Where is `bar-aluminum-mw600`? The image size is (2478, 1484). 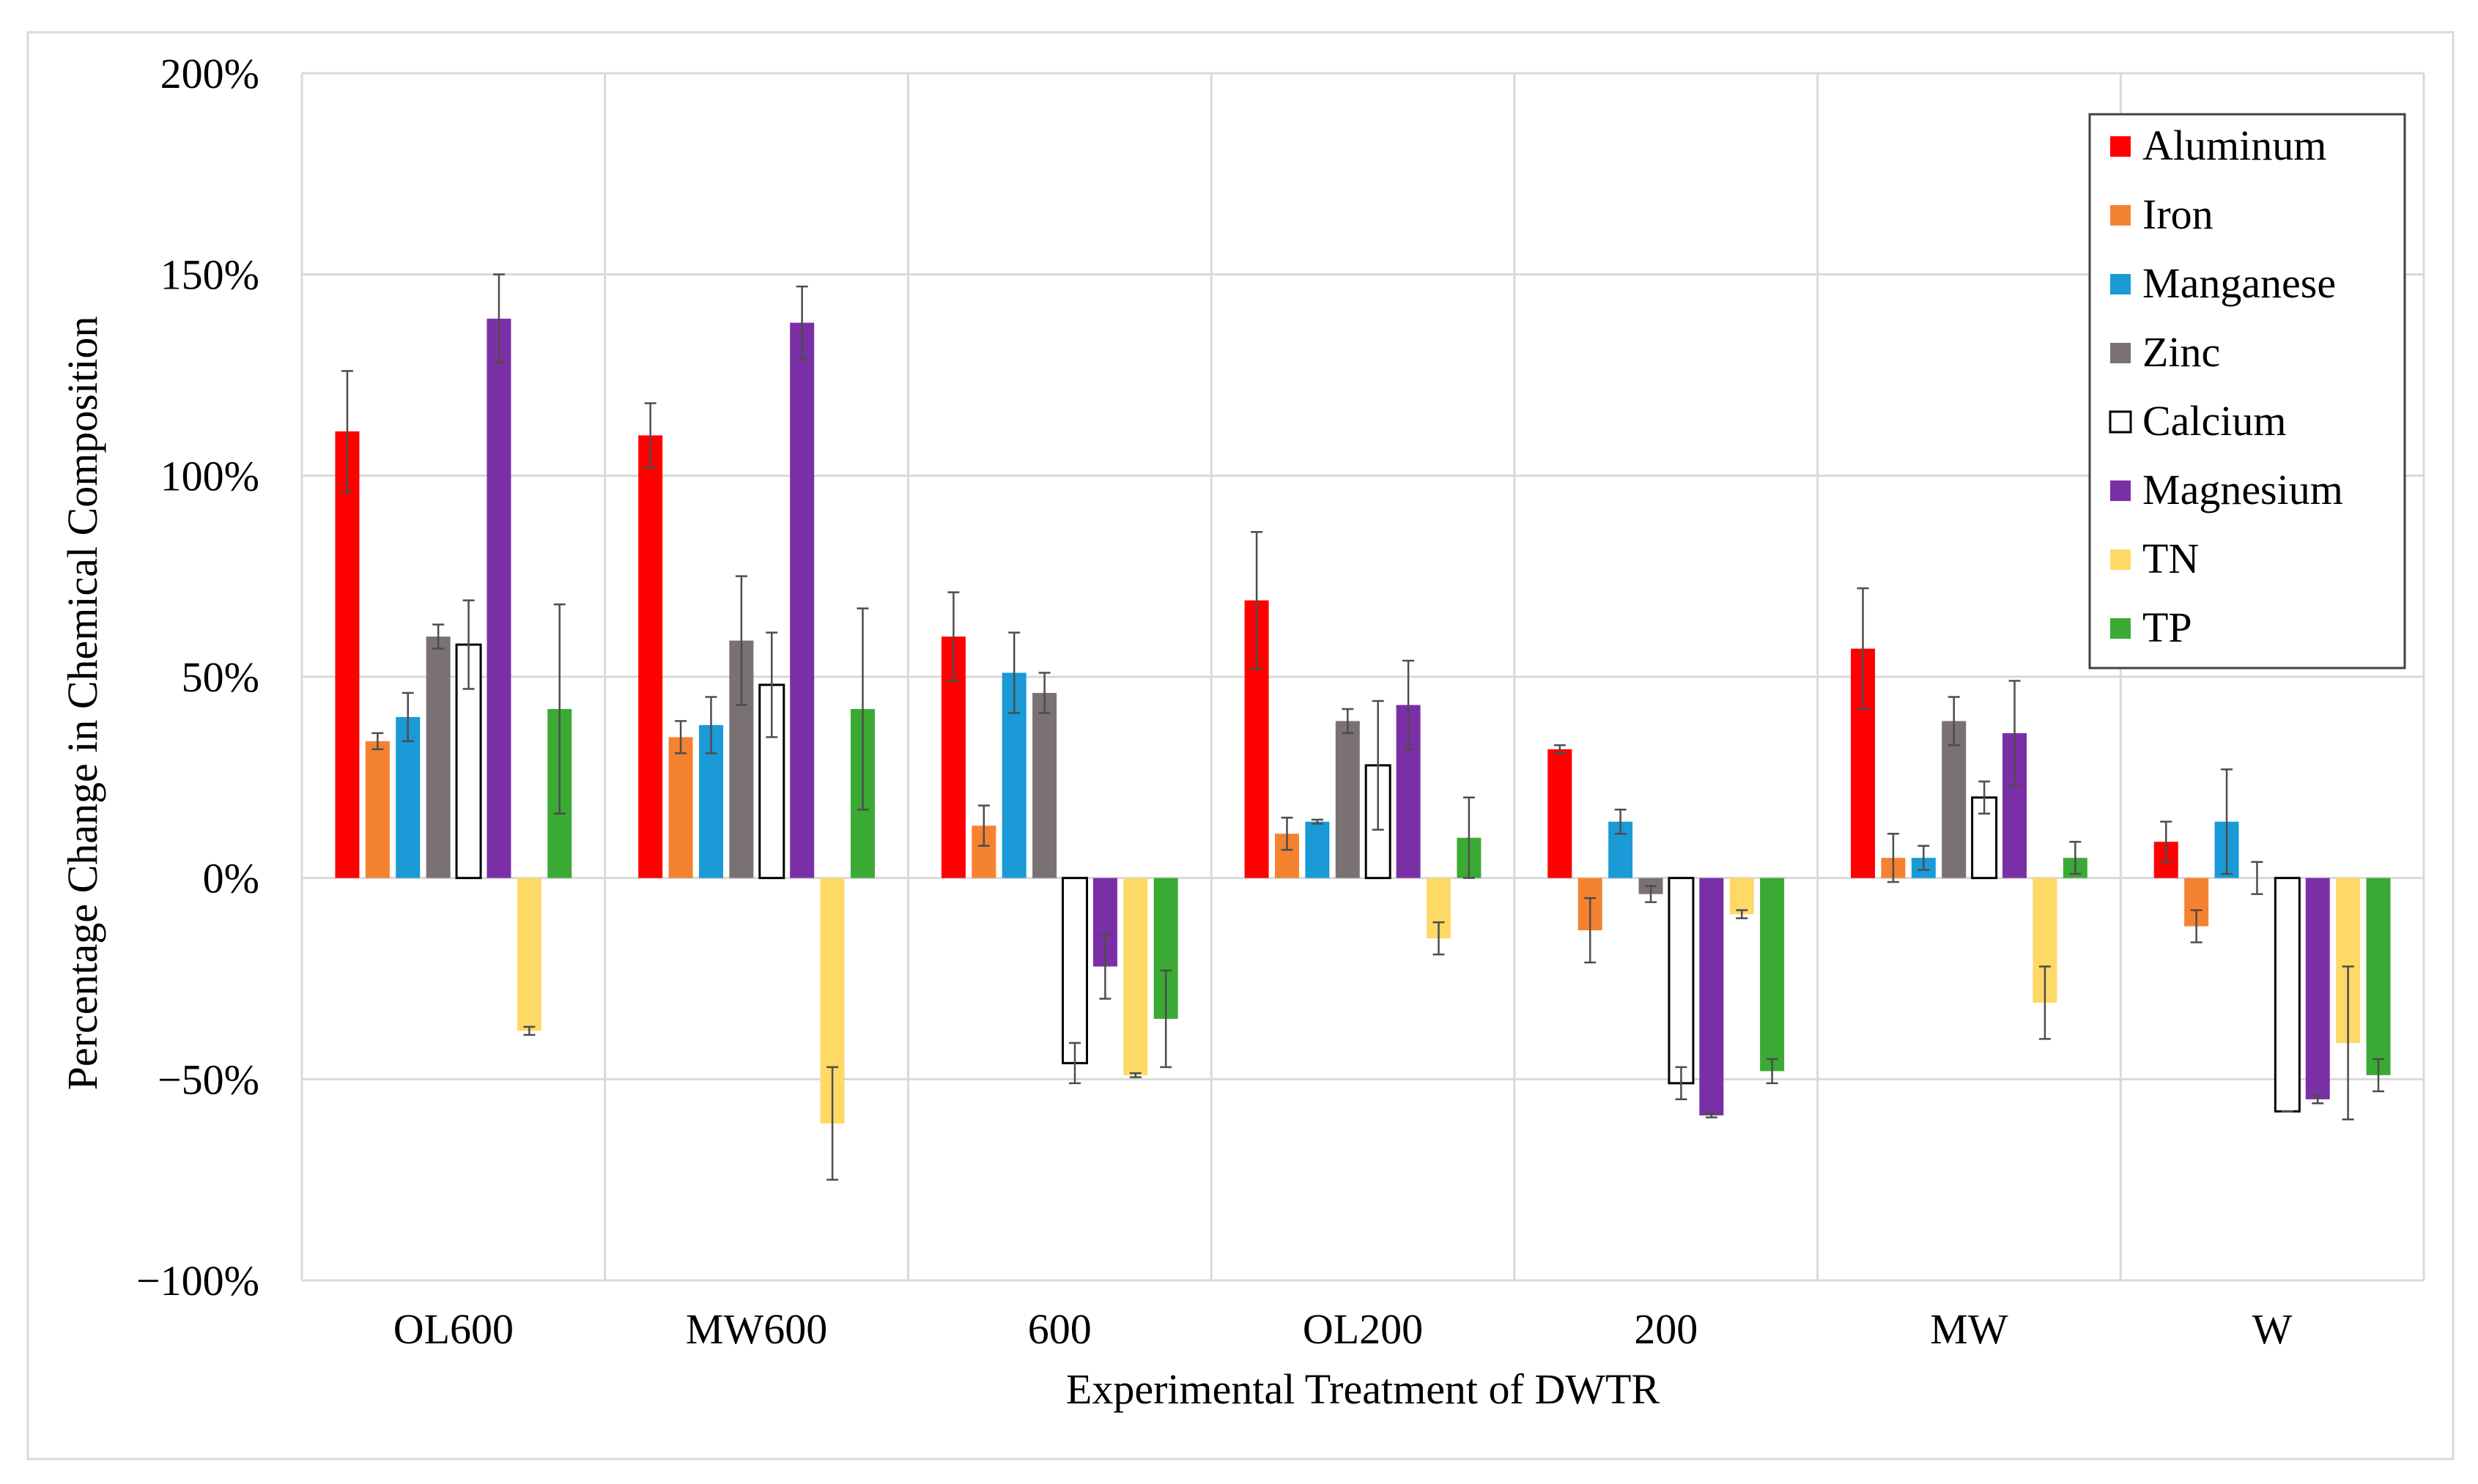
bar-aluminum-mw600 is located at coordinates (650, 656).